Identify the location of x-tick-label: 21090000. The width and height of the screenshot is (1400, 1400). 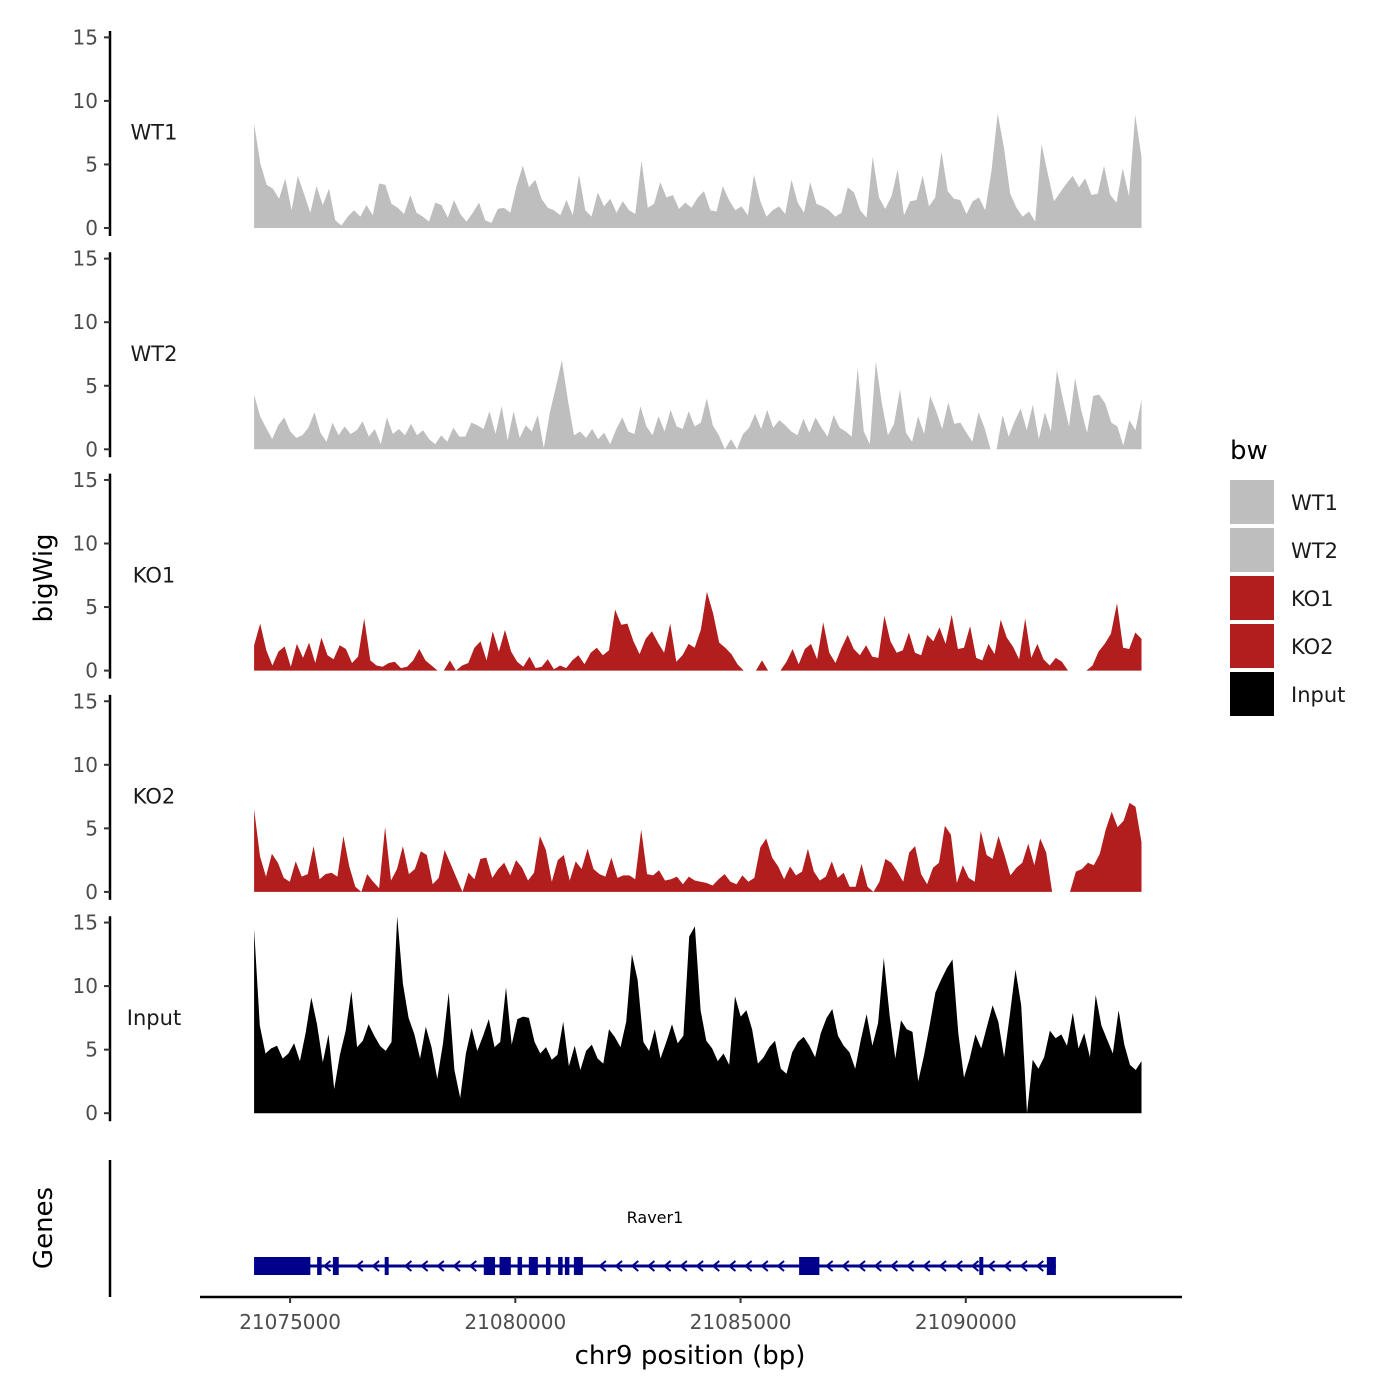
(966, 1322).